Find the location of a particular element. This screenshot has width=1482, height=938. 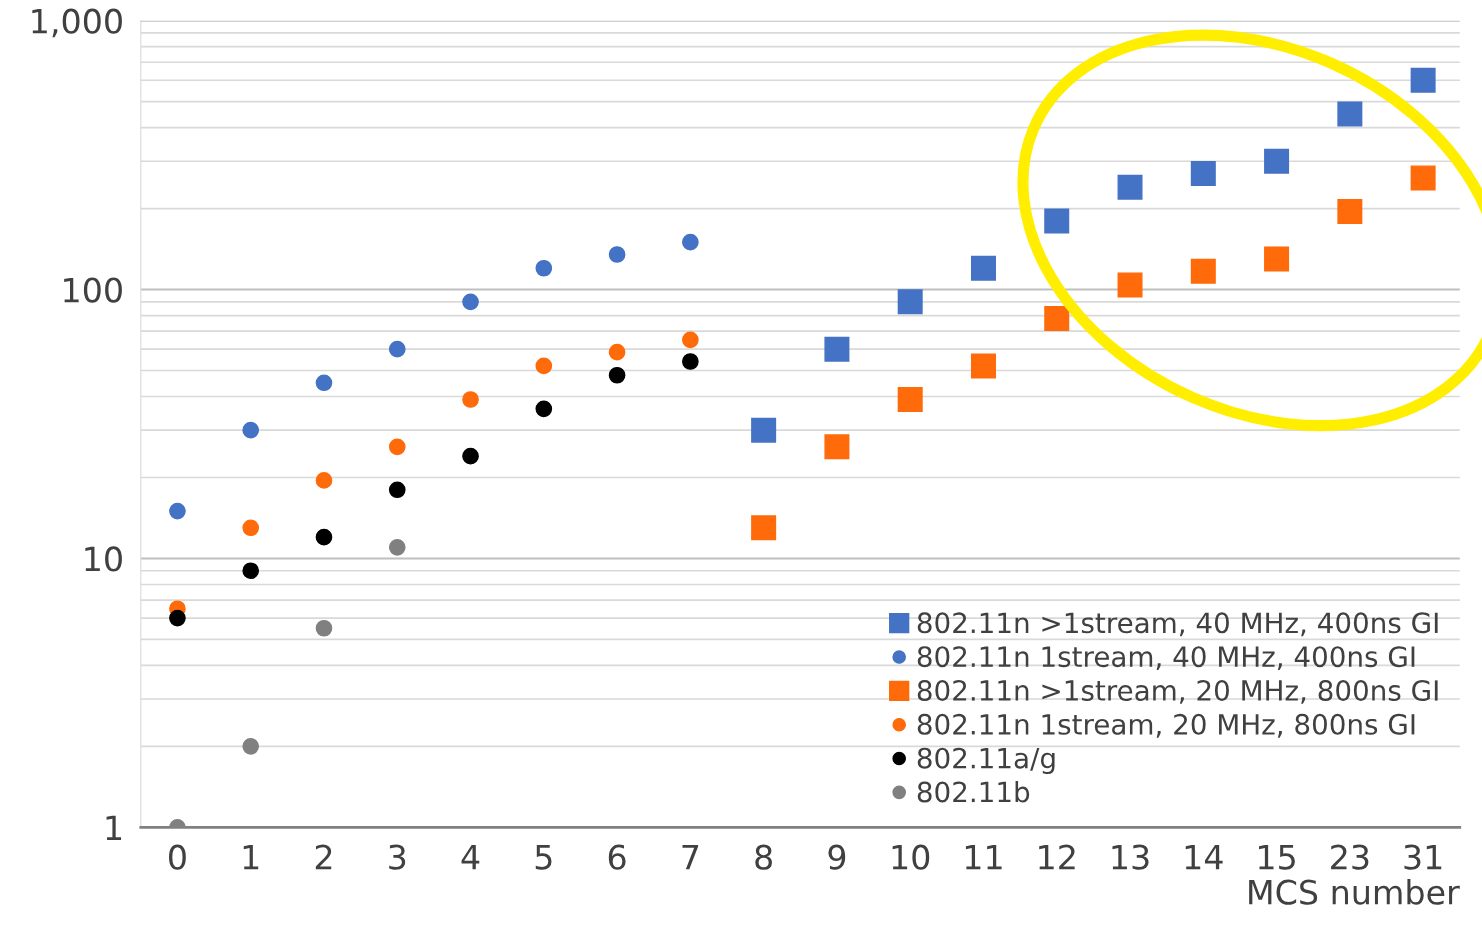

x-tick-label: 3 is located at coordinates (397, 857).